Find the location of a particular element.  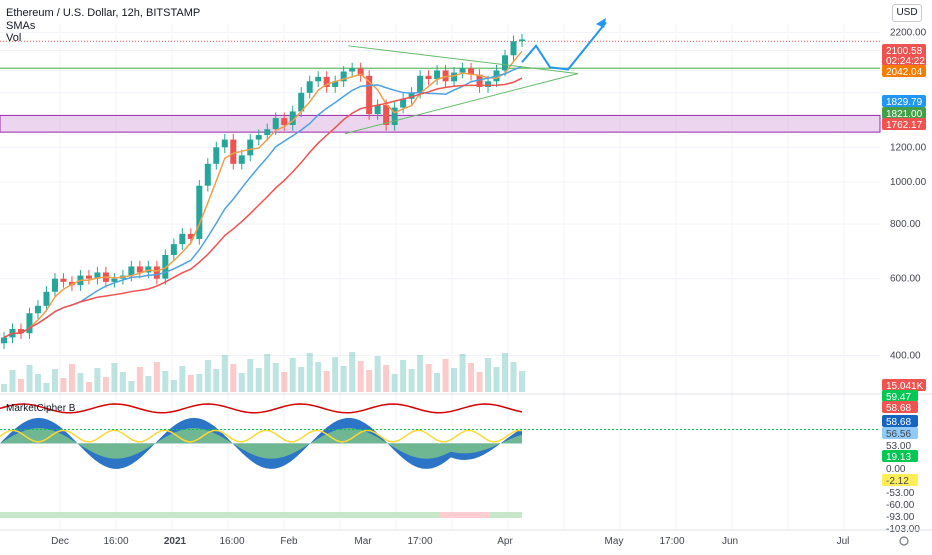

price-tick-label: 800.00 is located at coordinates (905, 224).